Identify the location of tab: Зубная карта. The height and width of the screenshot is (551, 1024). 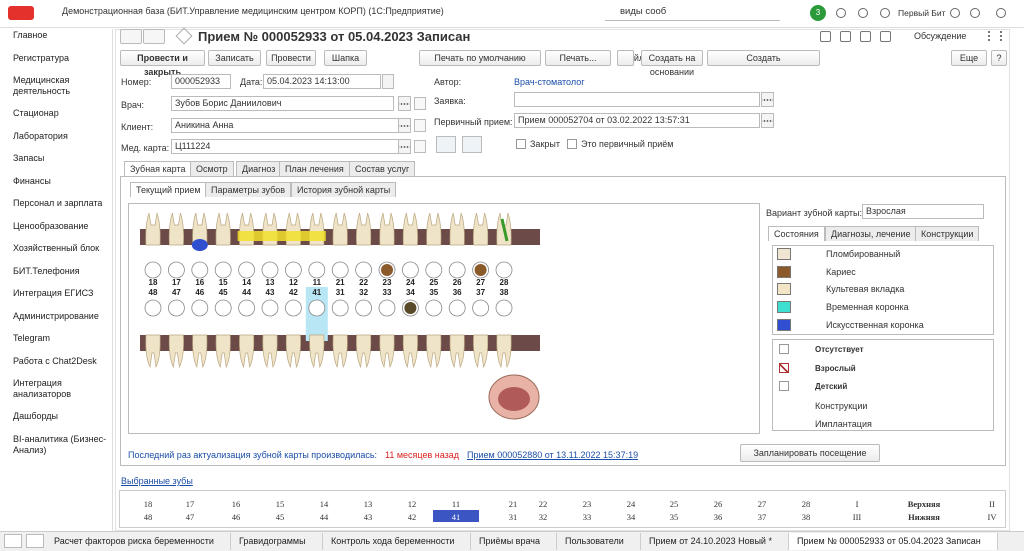
(158, 168).